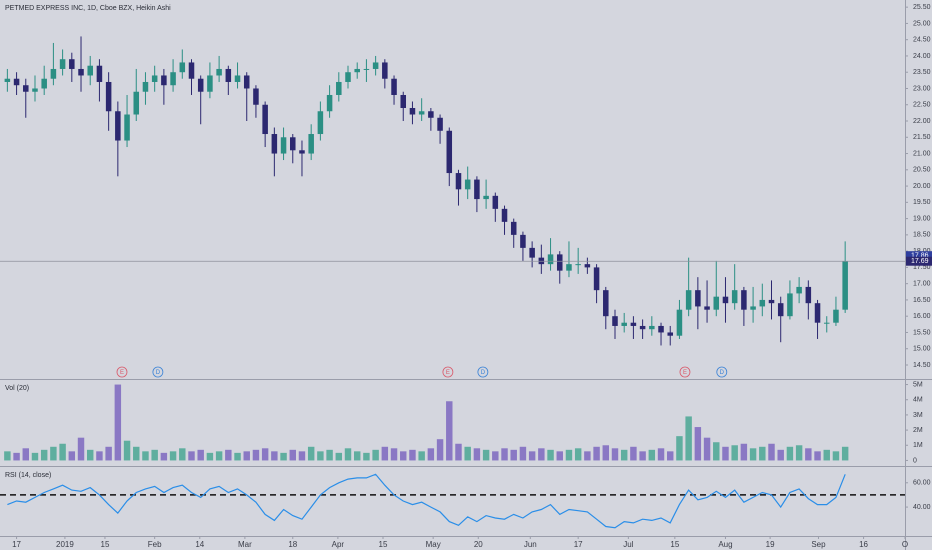  What do you see at coordinates (199, 544) in the screenshot?
I see `x-tick-label: 14` at bounding box center [199, 544].